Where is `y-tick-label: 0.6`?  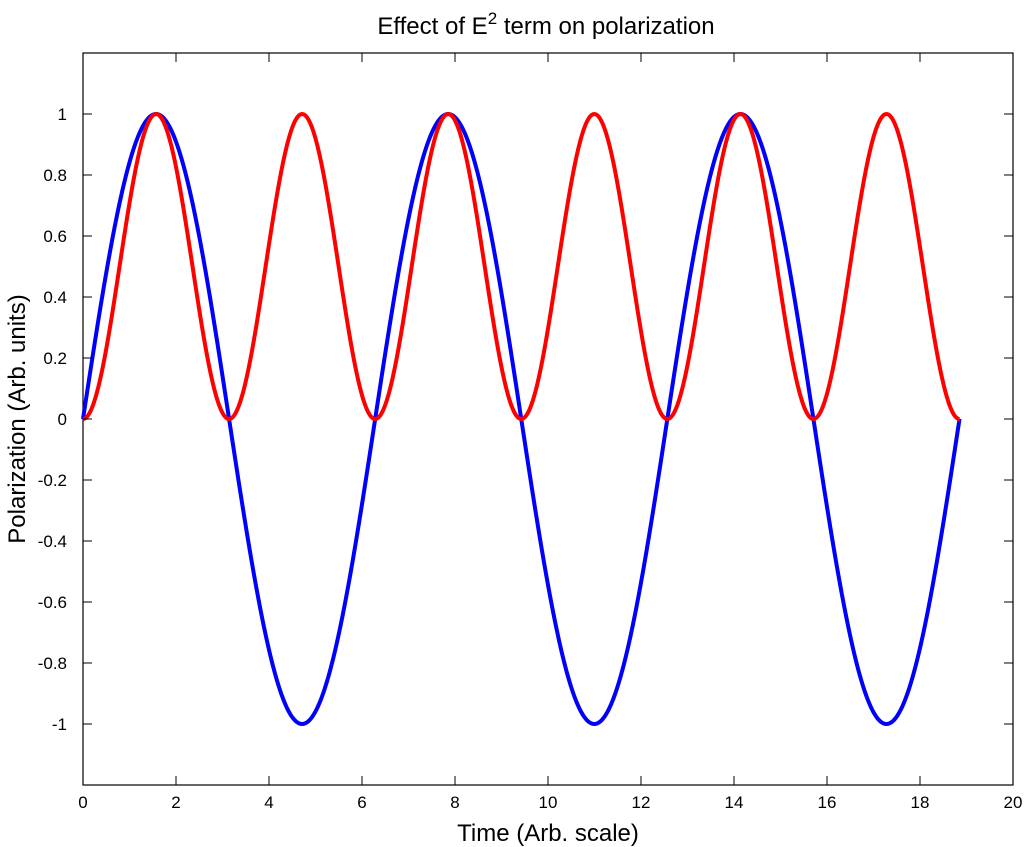
y-tick-label: 0.6 is located at coordinates (55, 236).